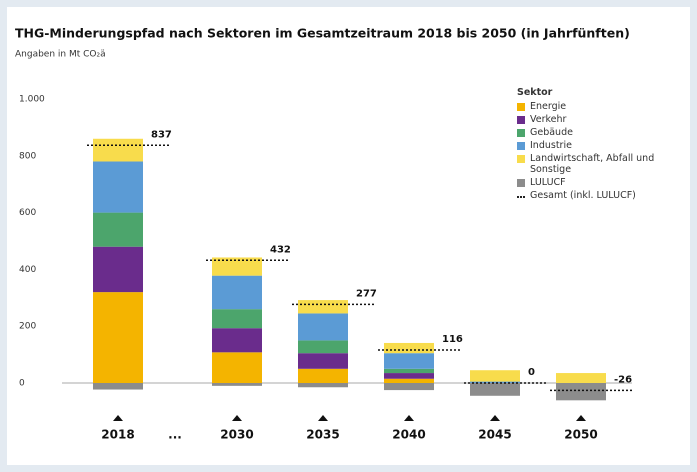 This screenshot has height=472, width=697. I want to click on chart-subtitle: Angaben in Mt CO₂ä, so click(60, 55).